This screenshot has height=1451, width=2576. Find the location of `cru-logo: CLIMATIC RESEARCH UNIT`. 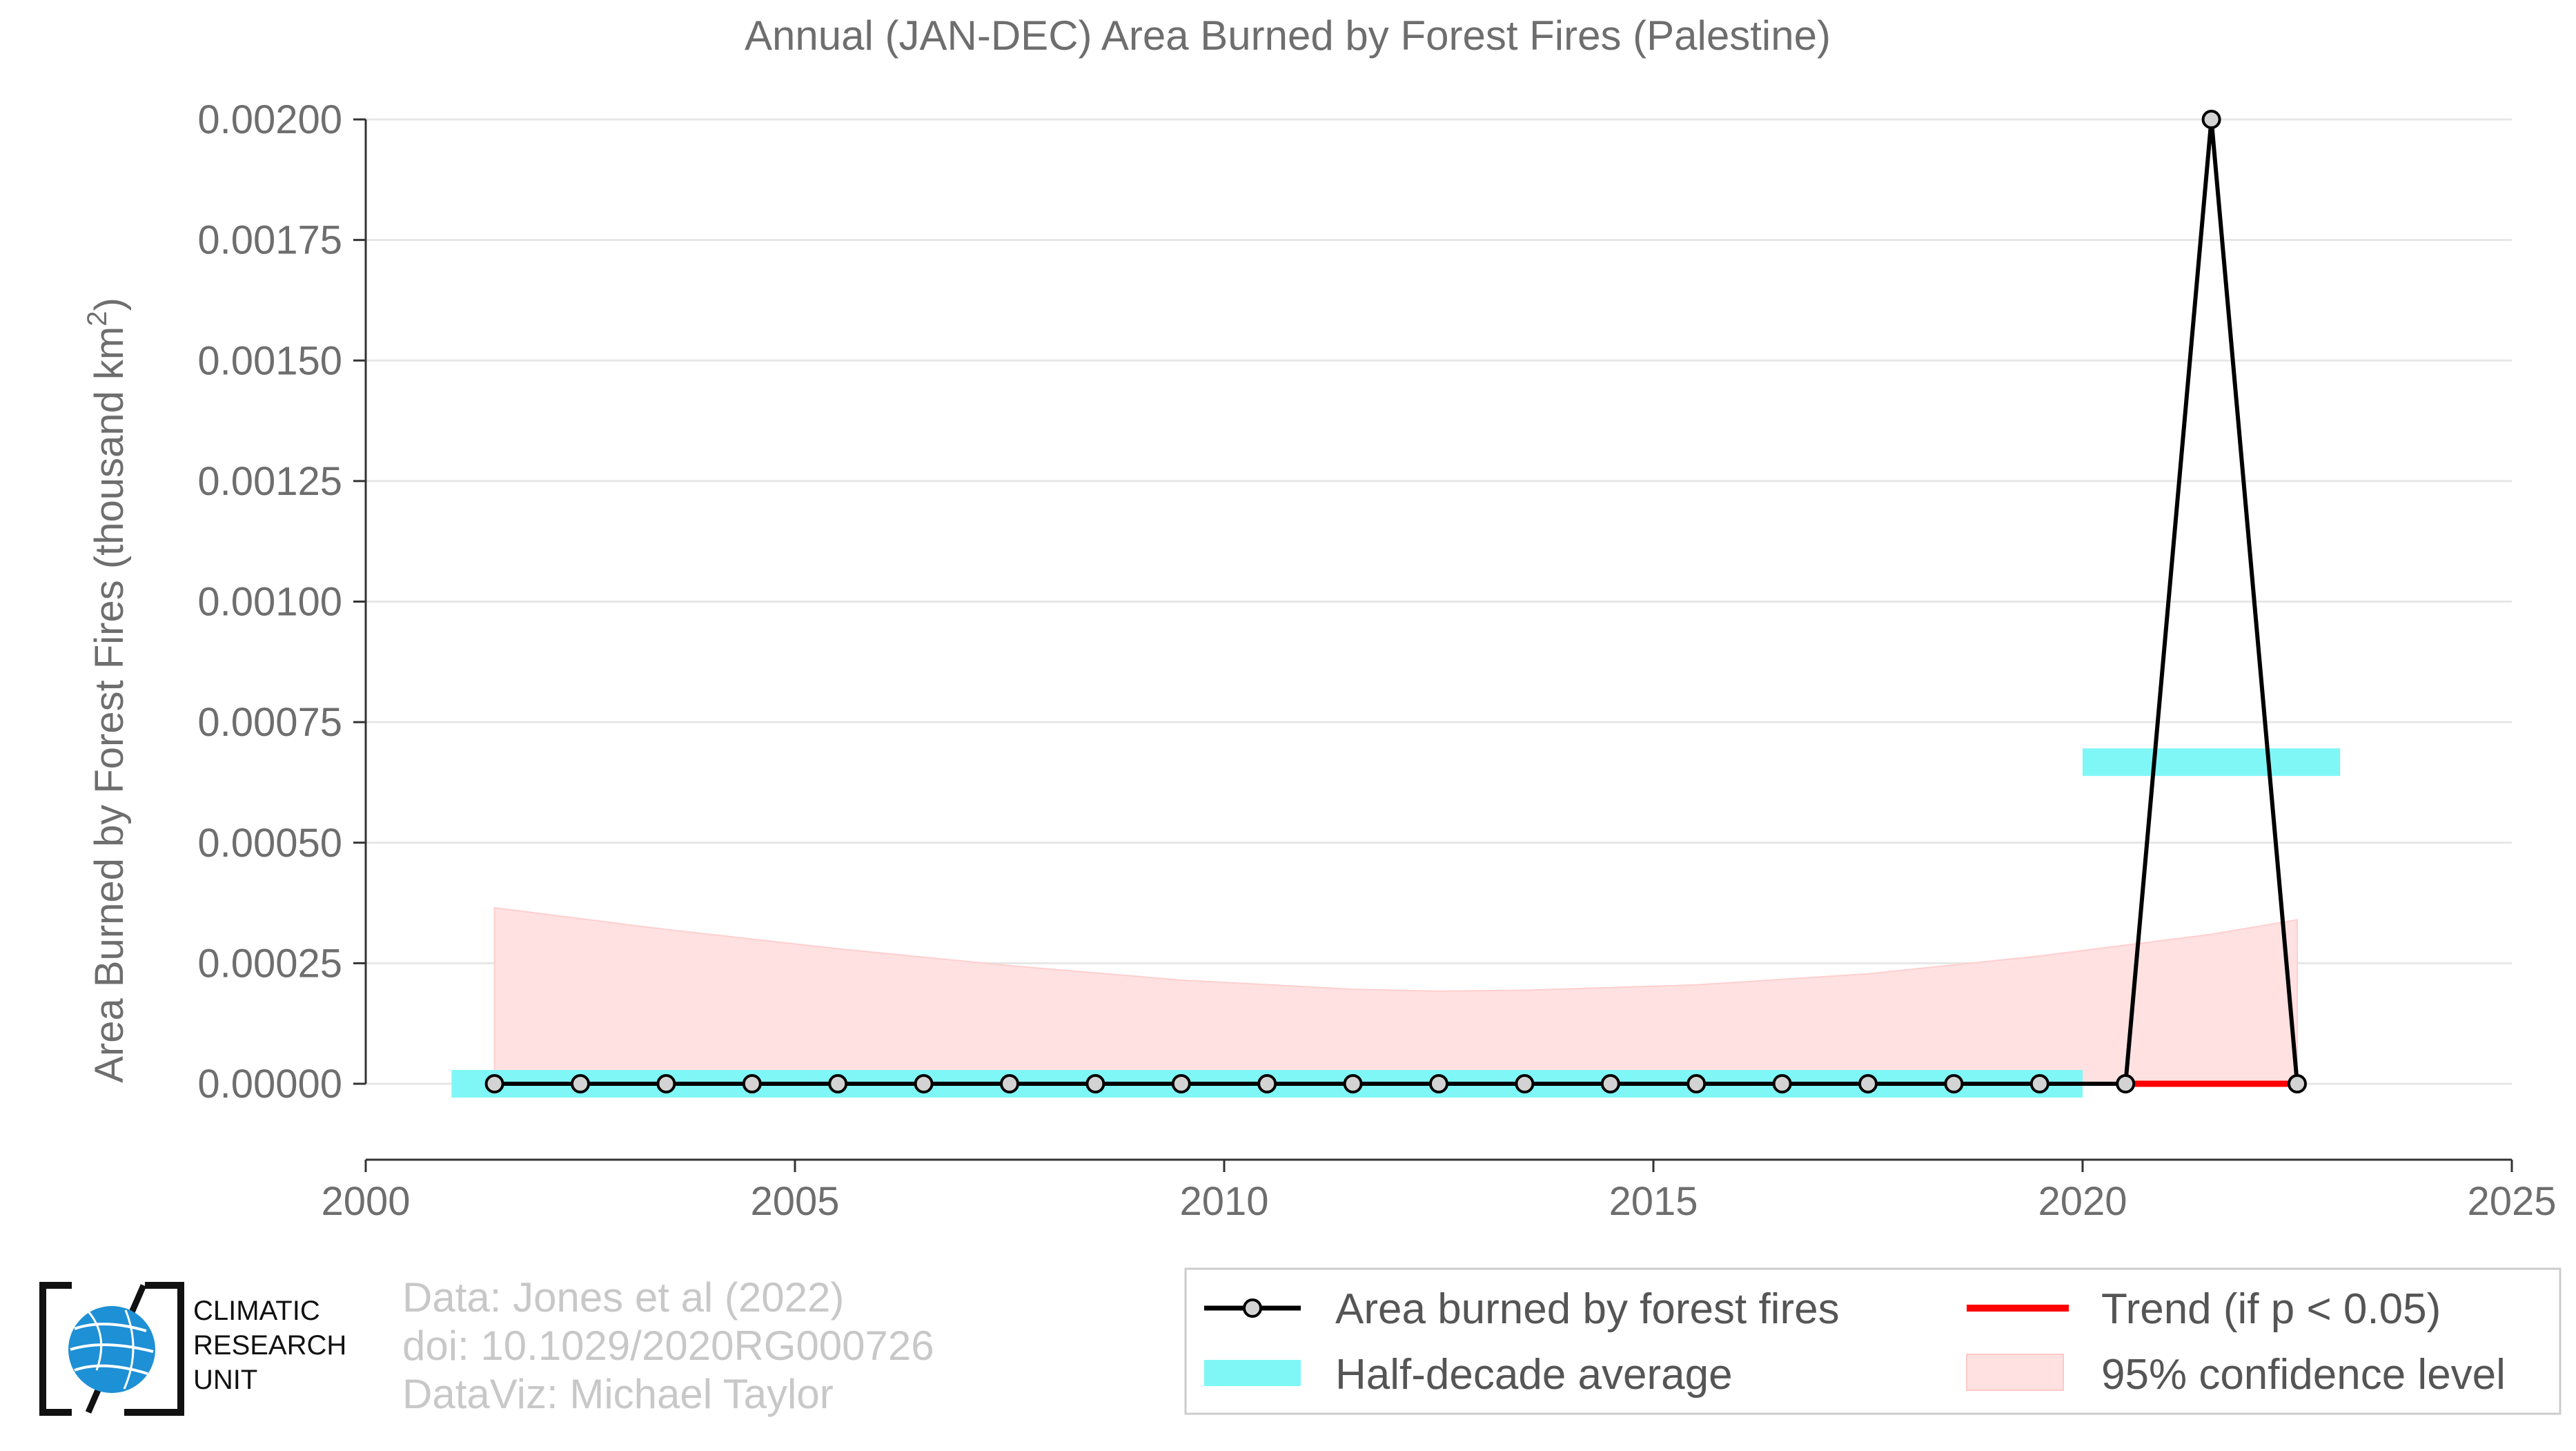

cru-logo: CLIMATIC RESEARCH UNIT is located at coordinates (192, 1349).